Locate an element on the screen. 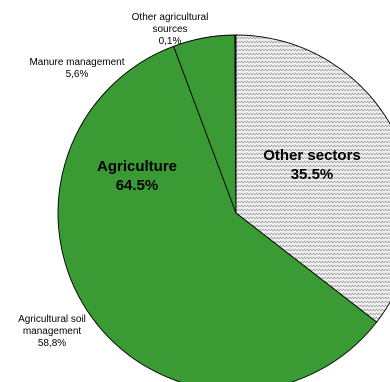 The image size is (390, 382). slice-other-agricultural-sources is located at coordinates (235, 124).